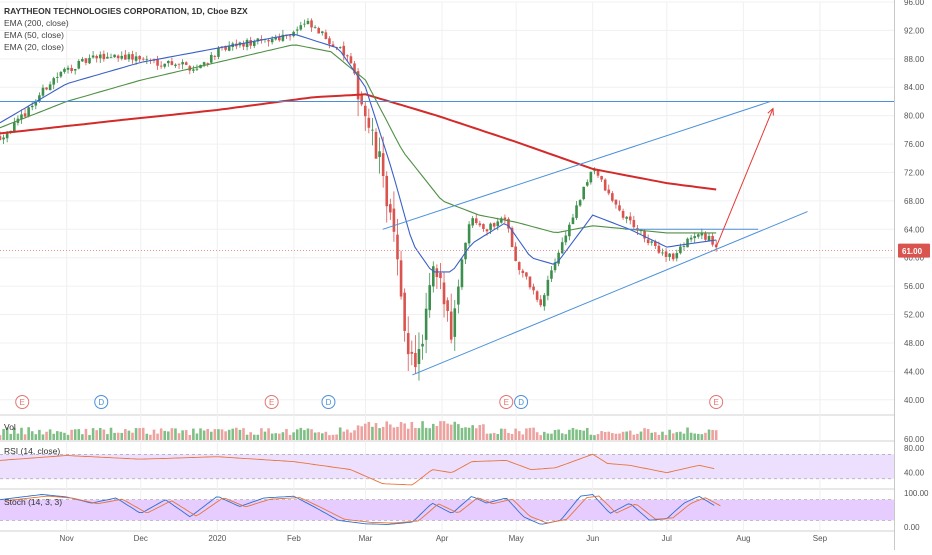 The height and width of the screenshot is (555, 932). What do you see at coordinates (294, 538) in the screenshot?
I see `x-tick-label: Feb` at bounding box center [294, 538].